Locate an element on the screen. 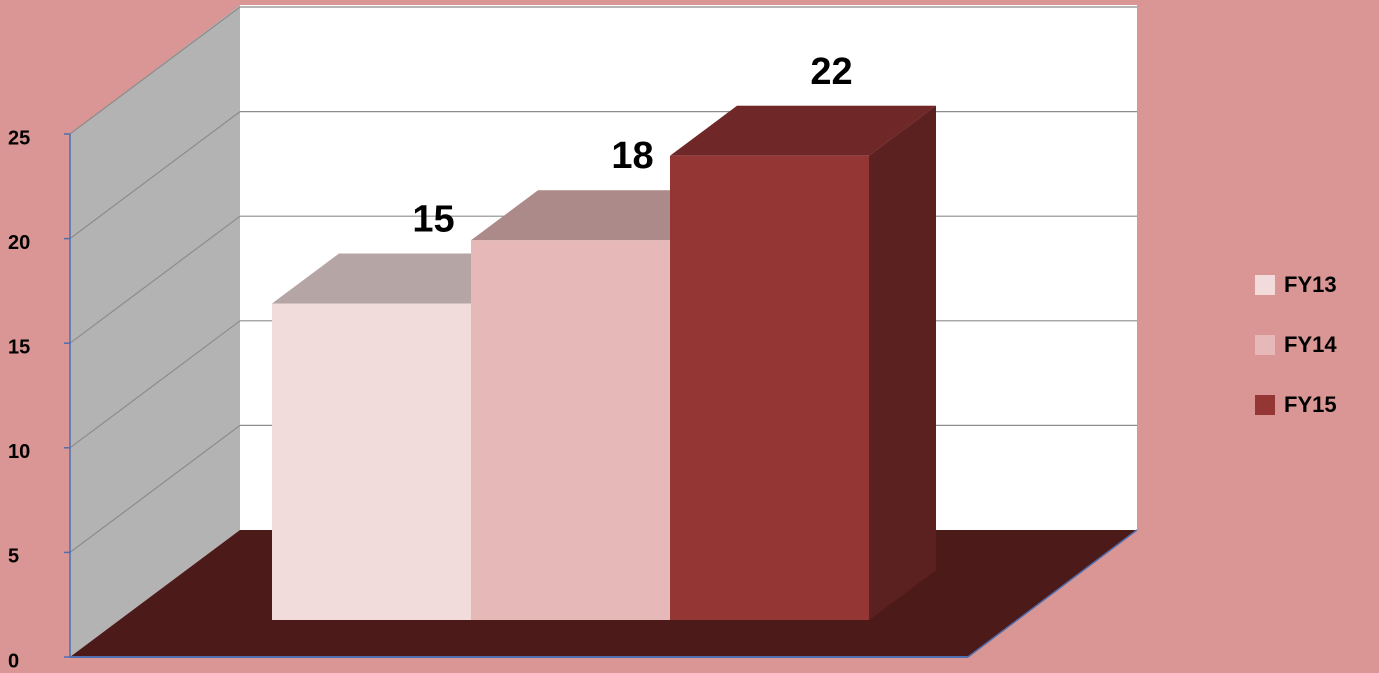  bar-side-shade is located at coordinates (902, 363).